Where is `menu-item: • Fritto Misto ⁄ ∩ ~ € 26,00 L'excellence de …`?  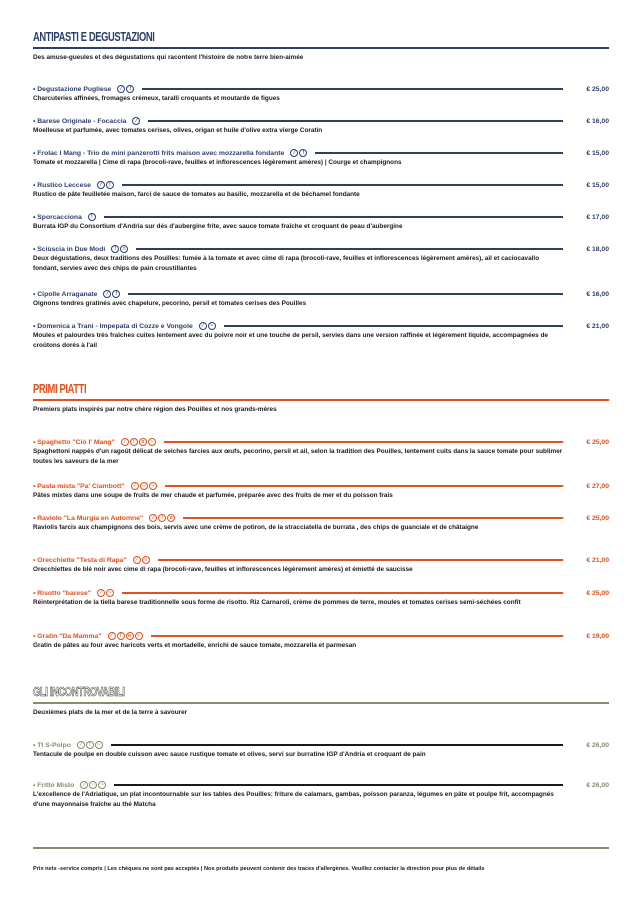 menu-item: • Fritto Misto ⁄ ∩ ~ € 26,00 L'excellence de … is located at coordinates (321, 795).